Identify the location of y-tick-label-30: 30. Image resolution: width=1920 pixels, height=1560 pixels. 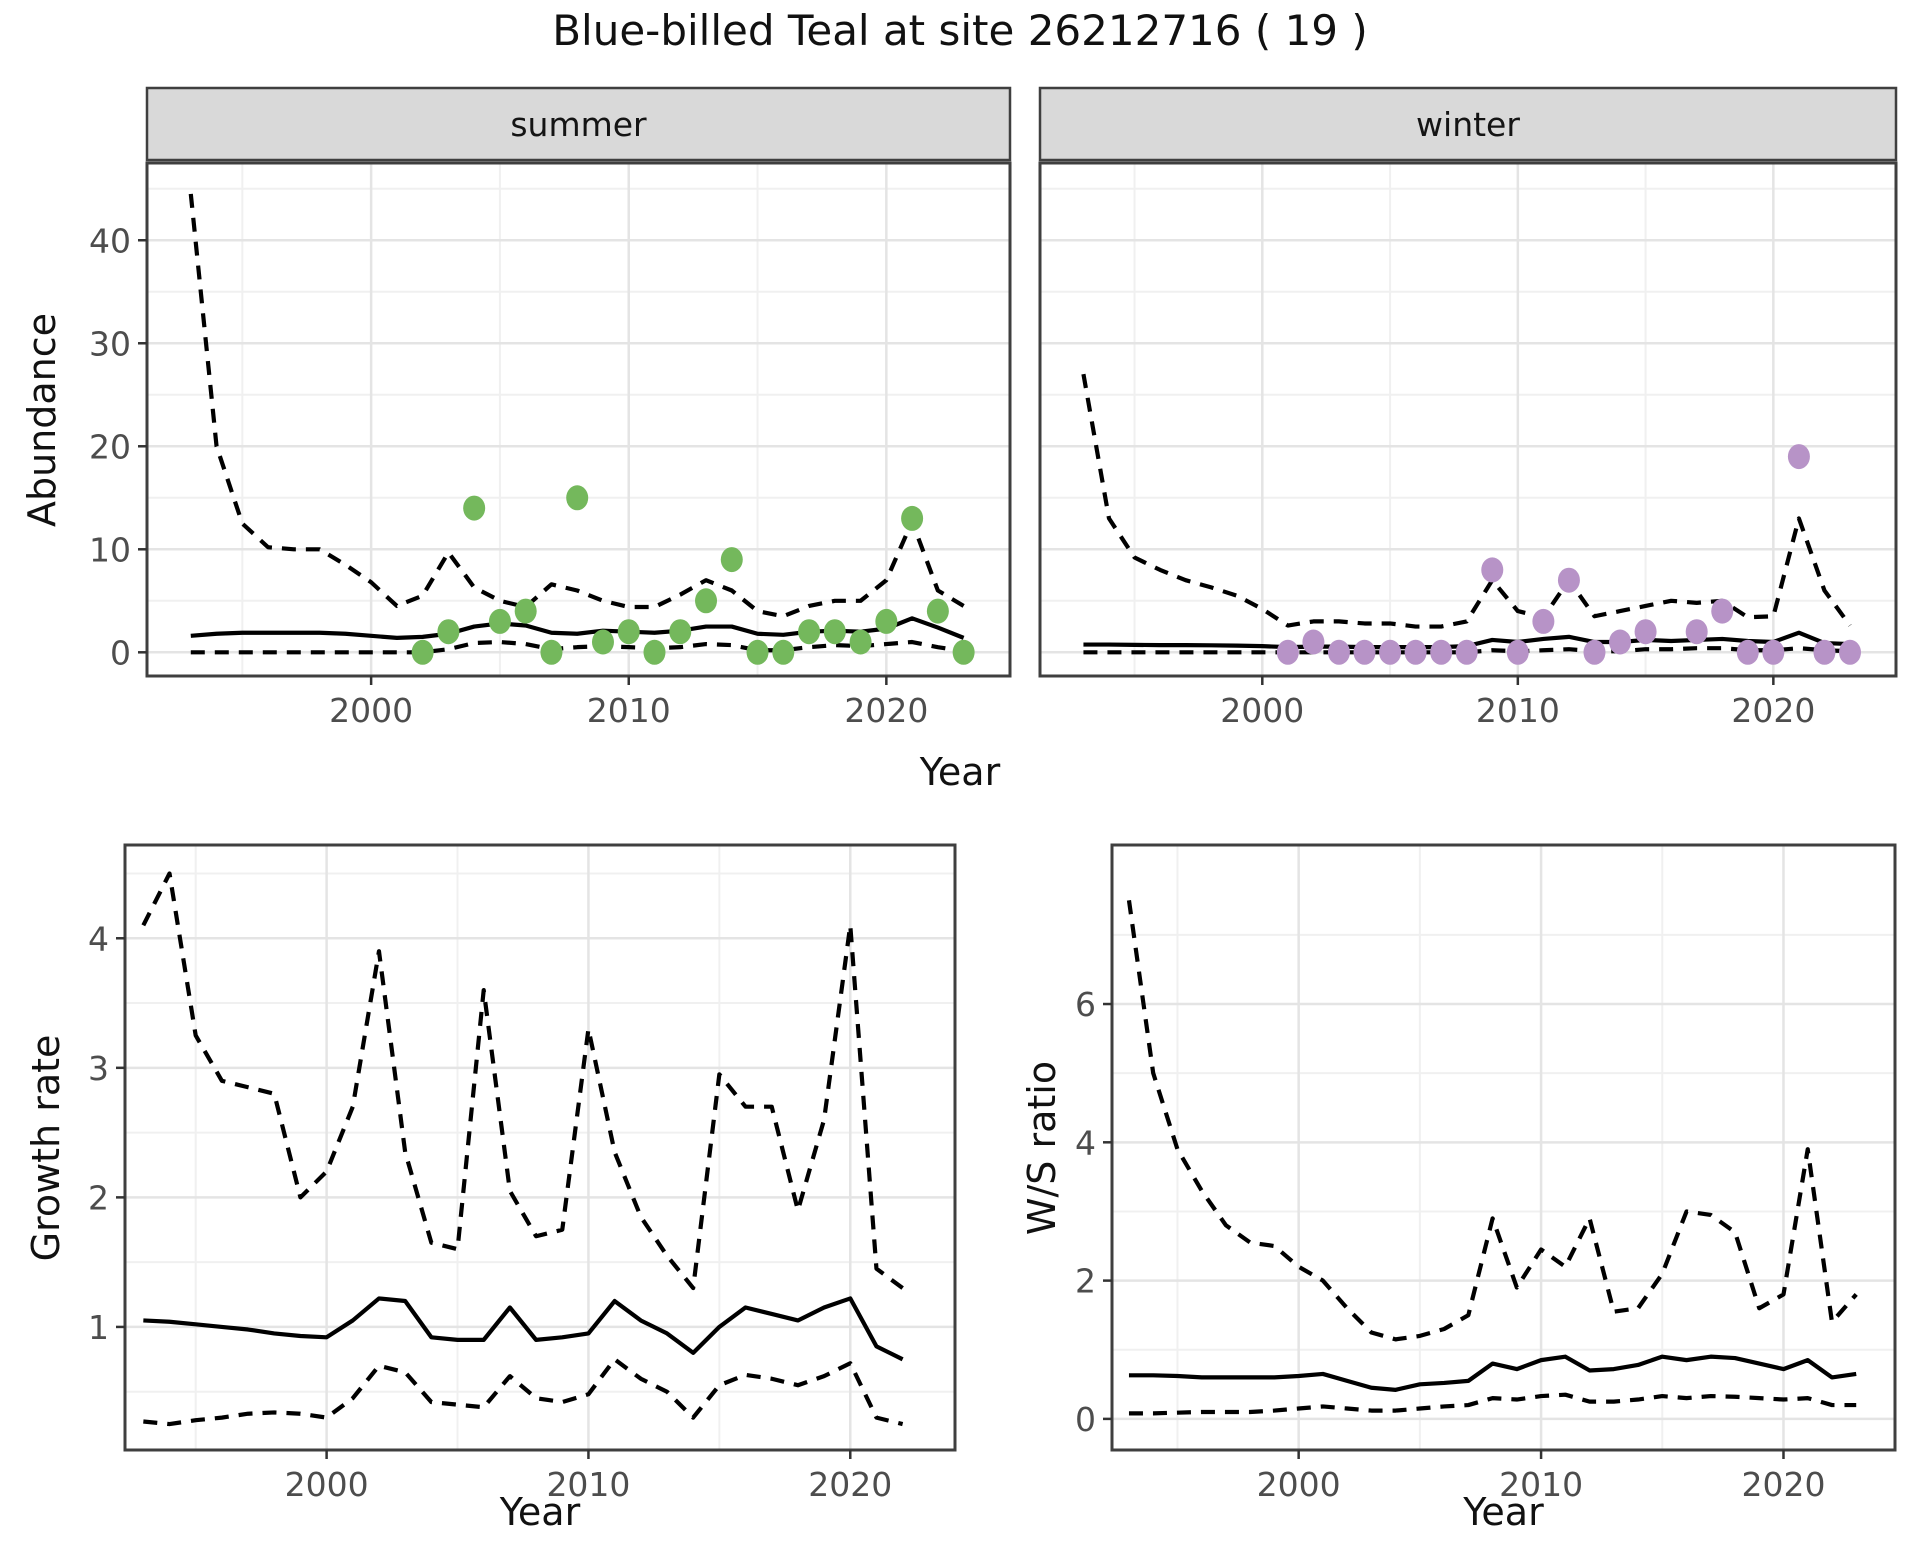
(110, 343).